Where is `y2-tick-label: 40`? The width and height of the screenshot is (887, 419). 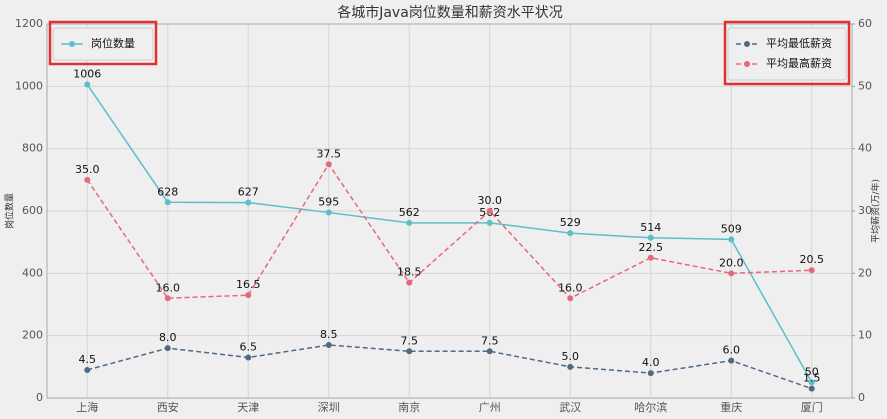
y2-tick-label: 40 is located at coordinates (865, 148).